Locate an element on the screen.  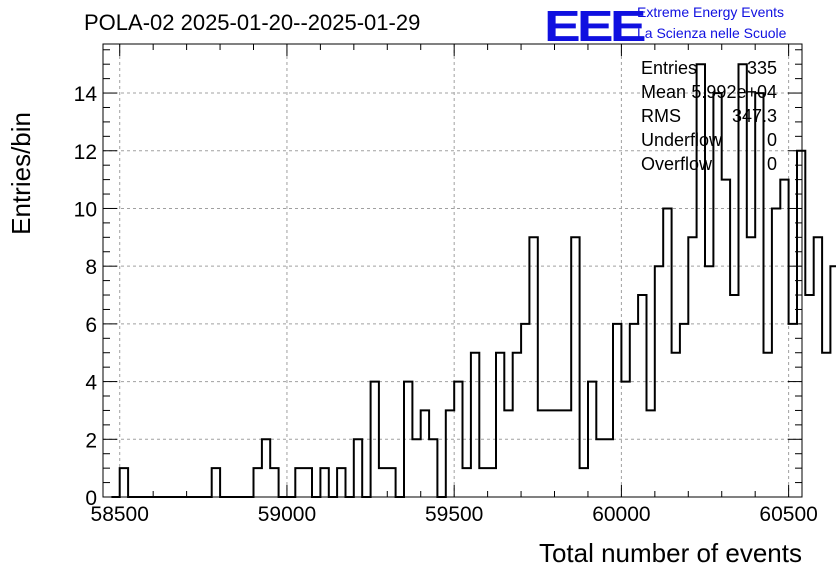
y-tick-label: 10 is located at coordinates (85, 209).